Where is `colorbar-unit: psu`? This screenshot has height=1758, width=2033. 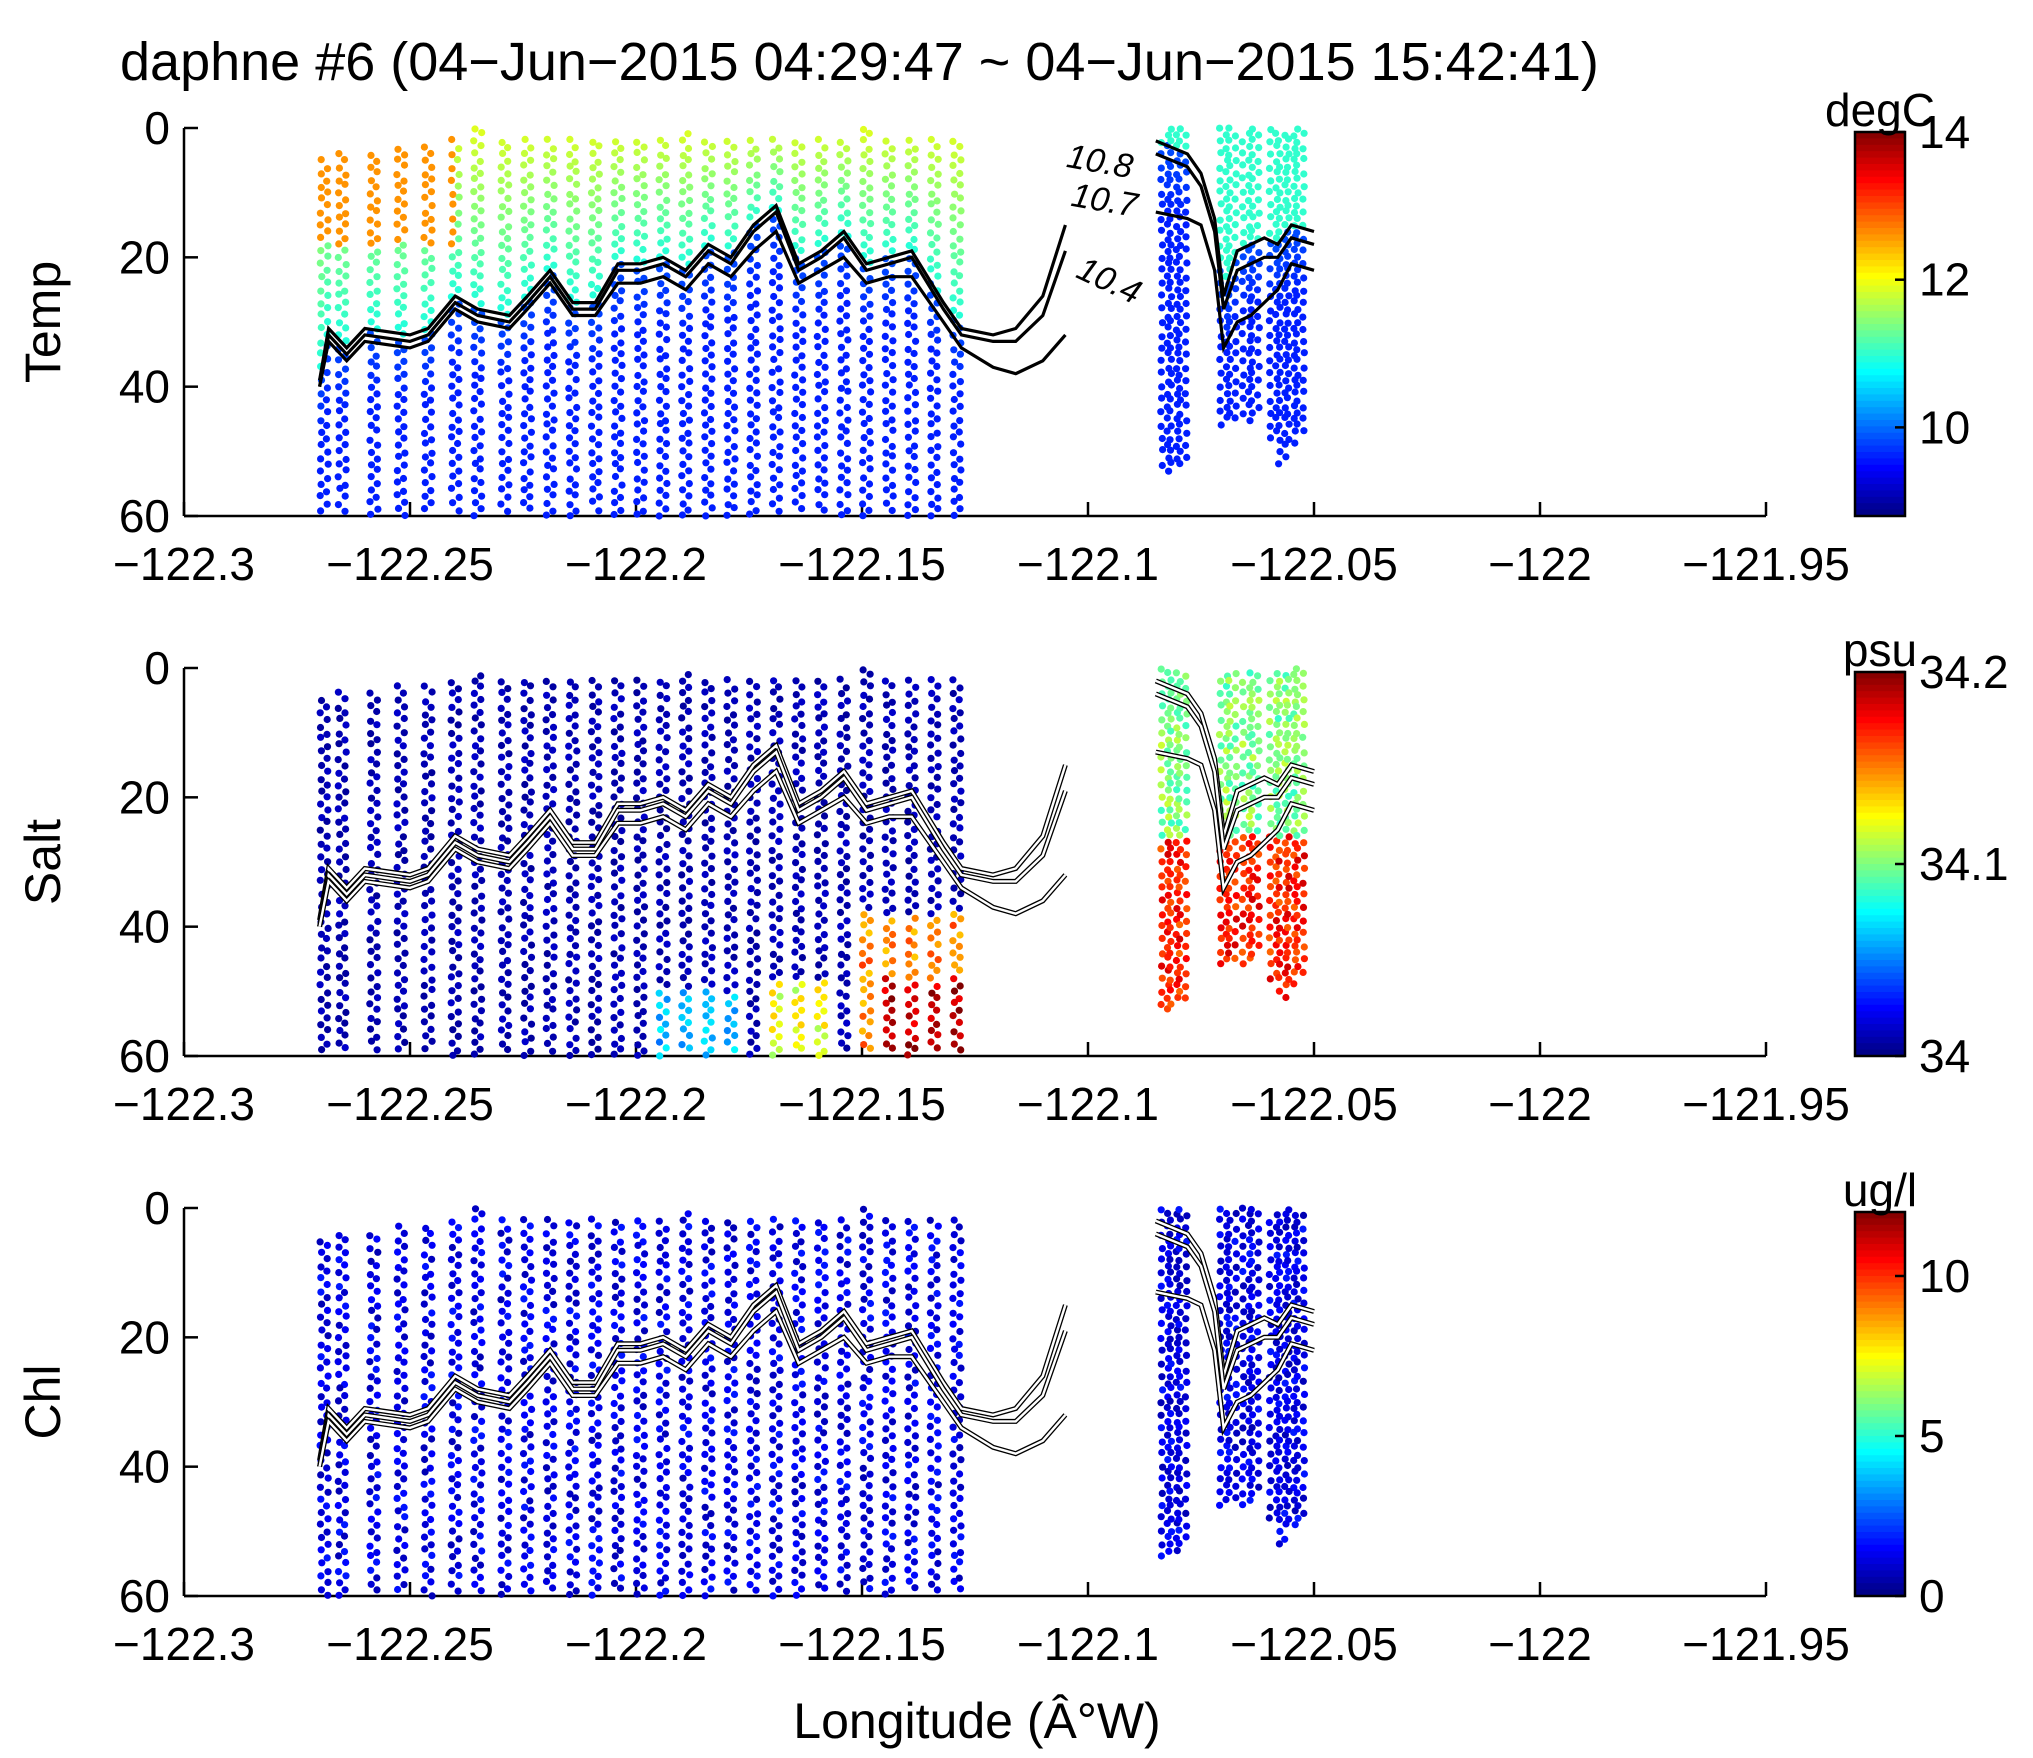
colorbar-unit: psu is located at coordinates (1880, 650).